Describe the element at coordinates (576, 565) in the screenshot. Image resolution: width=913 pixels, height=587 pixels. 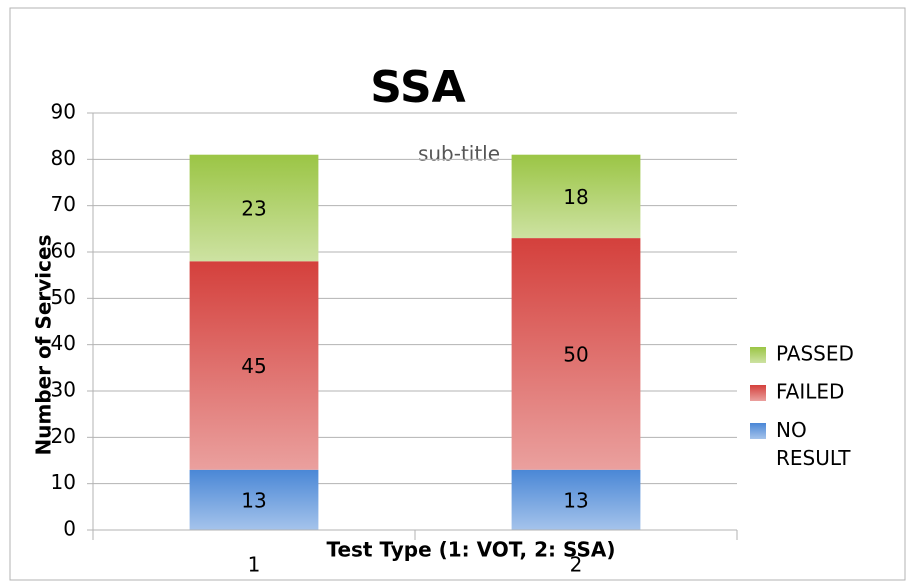
I see `x-tick-label: 2` at that location.